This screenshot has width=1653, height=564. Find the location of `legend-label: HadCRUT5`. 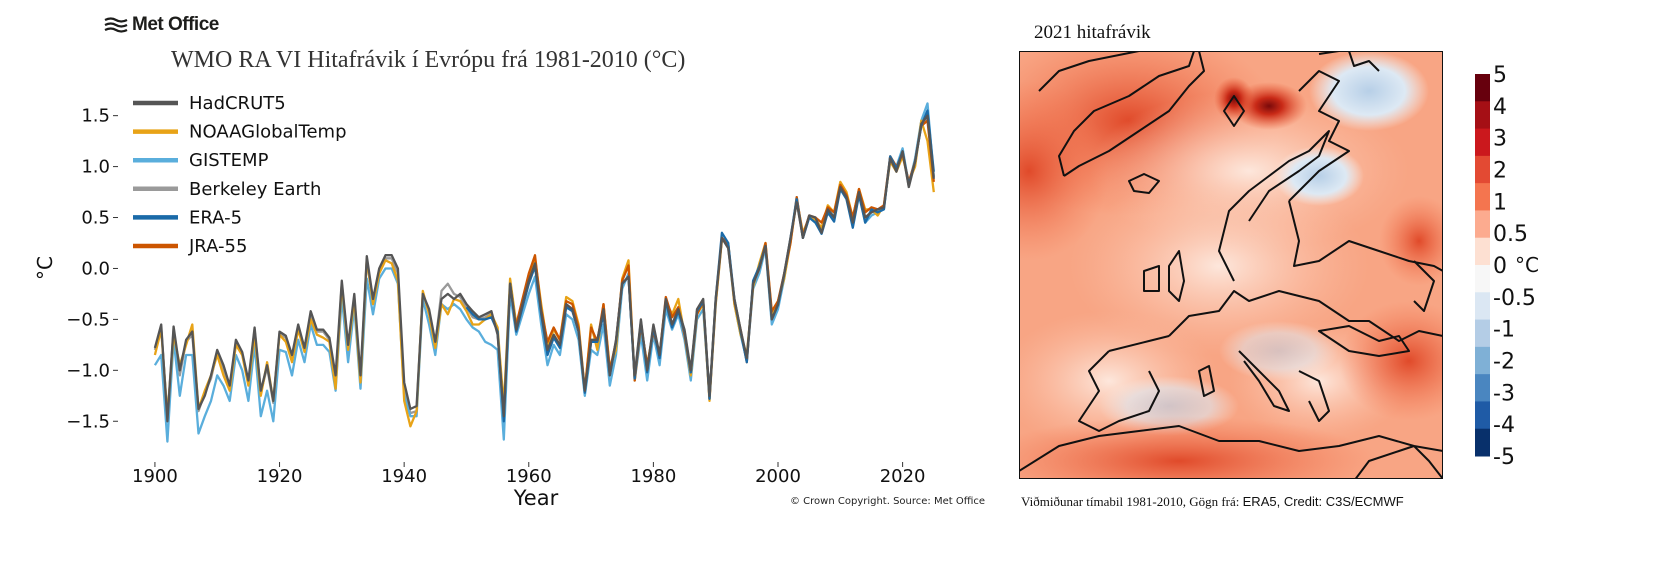

legend-label: HadCRUT5 is located at coordinates (237, 103).